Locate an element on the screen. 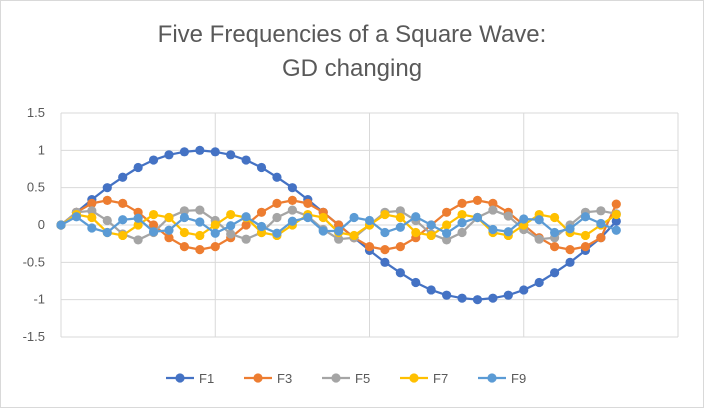 Image resolution: width=704 pixels, height=408 pixels. y-tick-label: 0 is located at coordinates (41, 224).